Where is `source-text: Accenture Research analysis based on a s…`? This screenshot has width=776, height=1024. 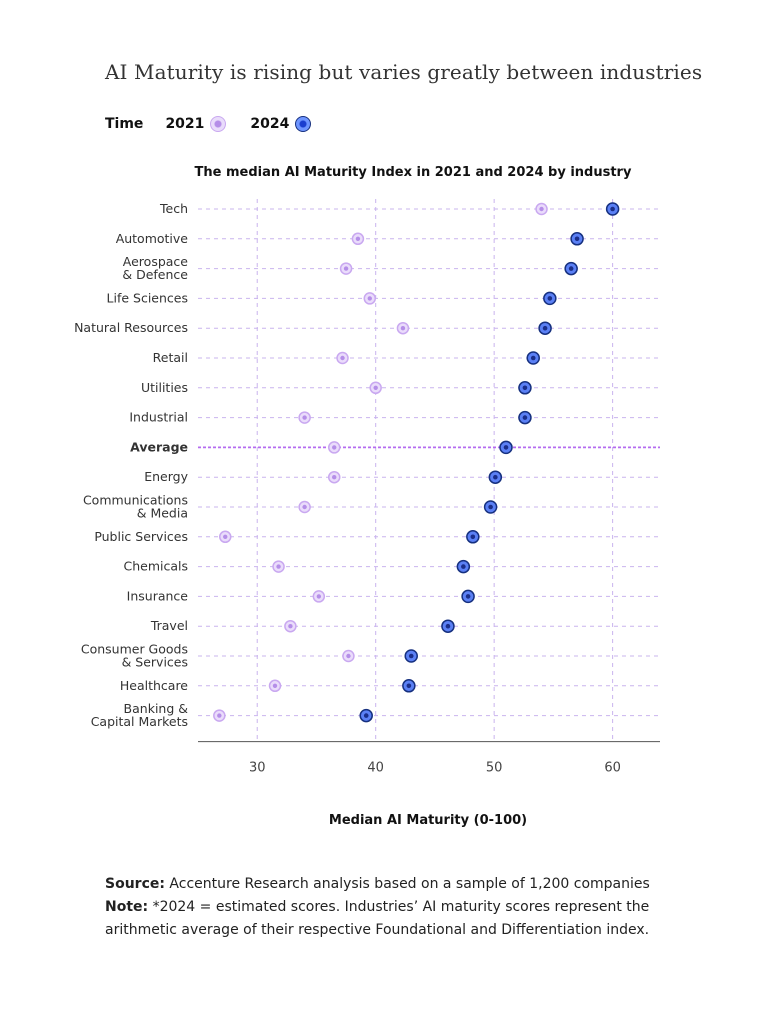 source-text: Accenture Research analysis based on a s… is located at coordinates (407, 884).